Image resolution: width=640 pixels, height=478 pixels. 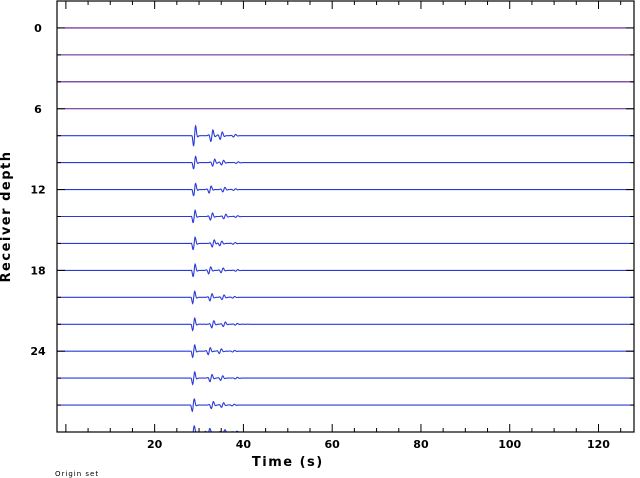 I want to click on y-tick-label: 24, so click(x=38, y=351).